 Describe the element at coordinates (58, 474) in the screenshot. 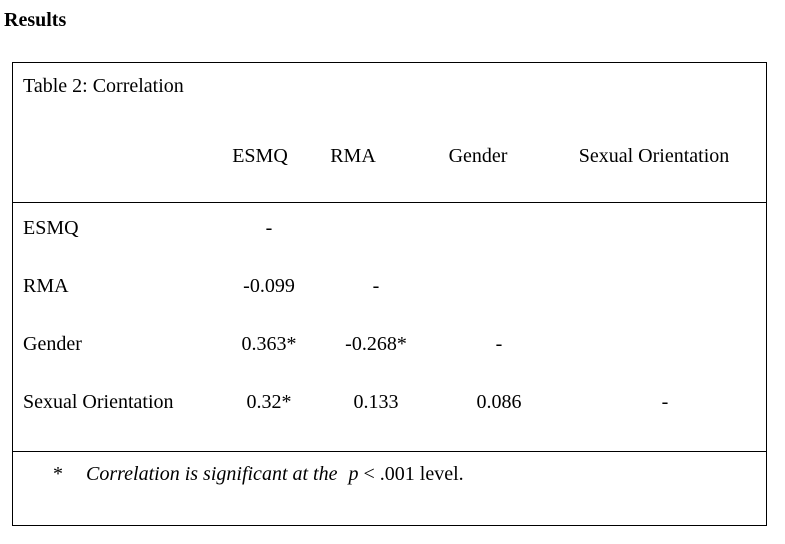

I see `footnote-marker: *` at that location.